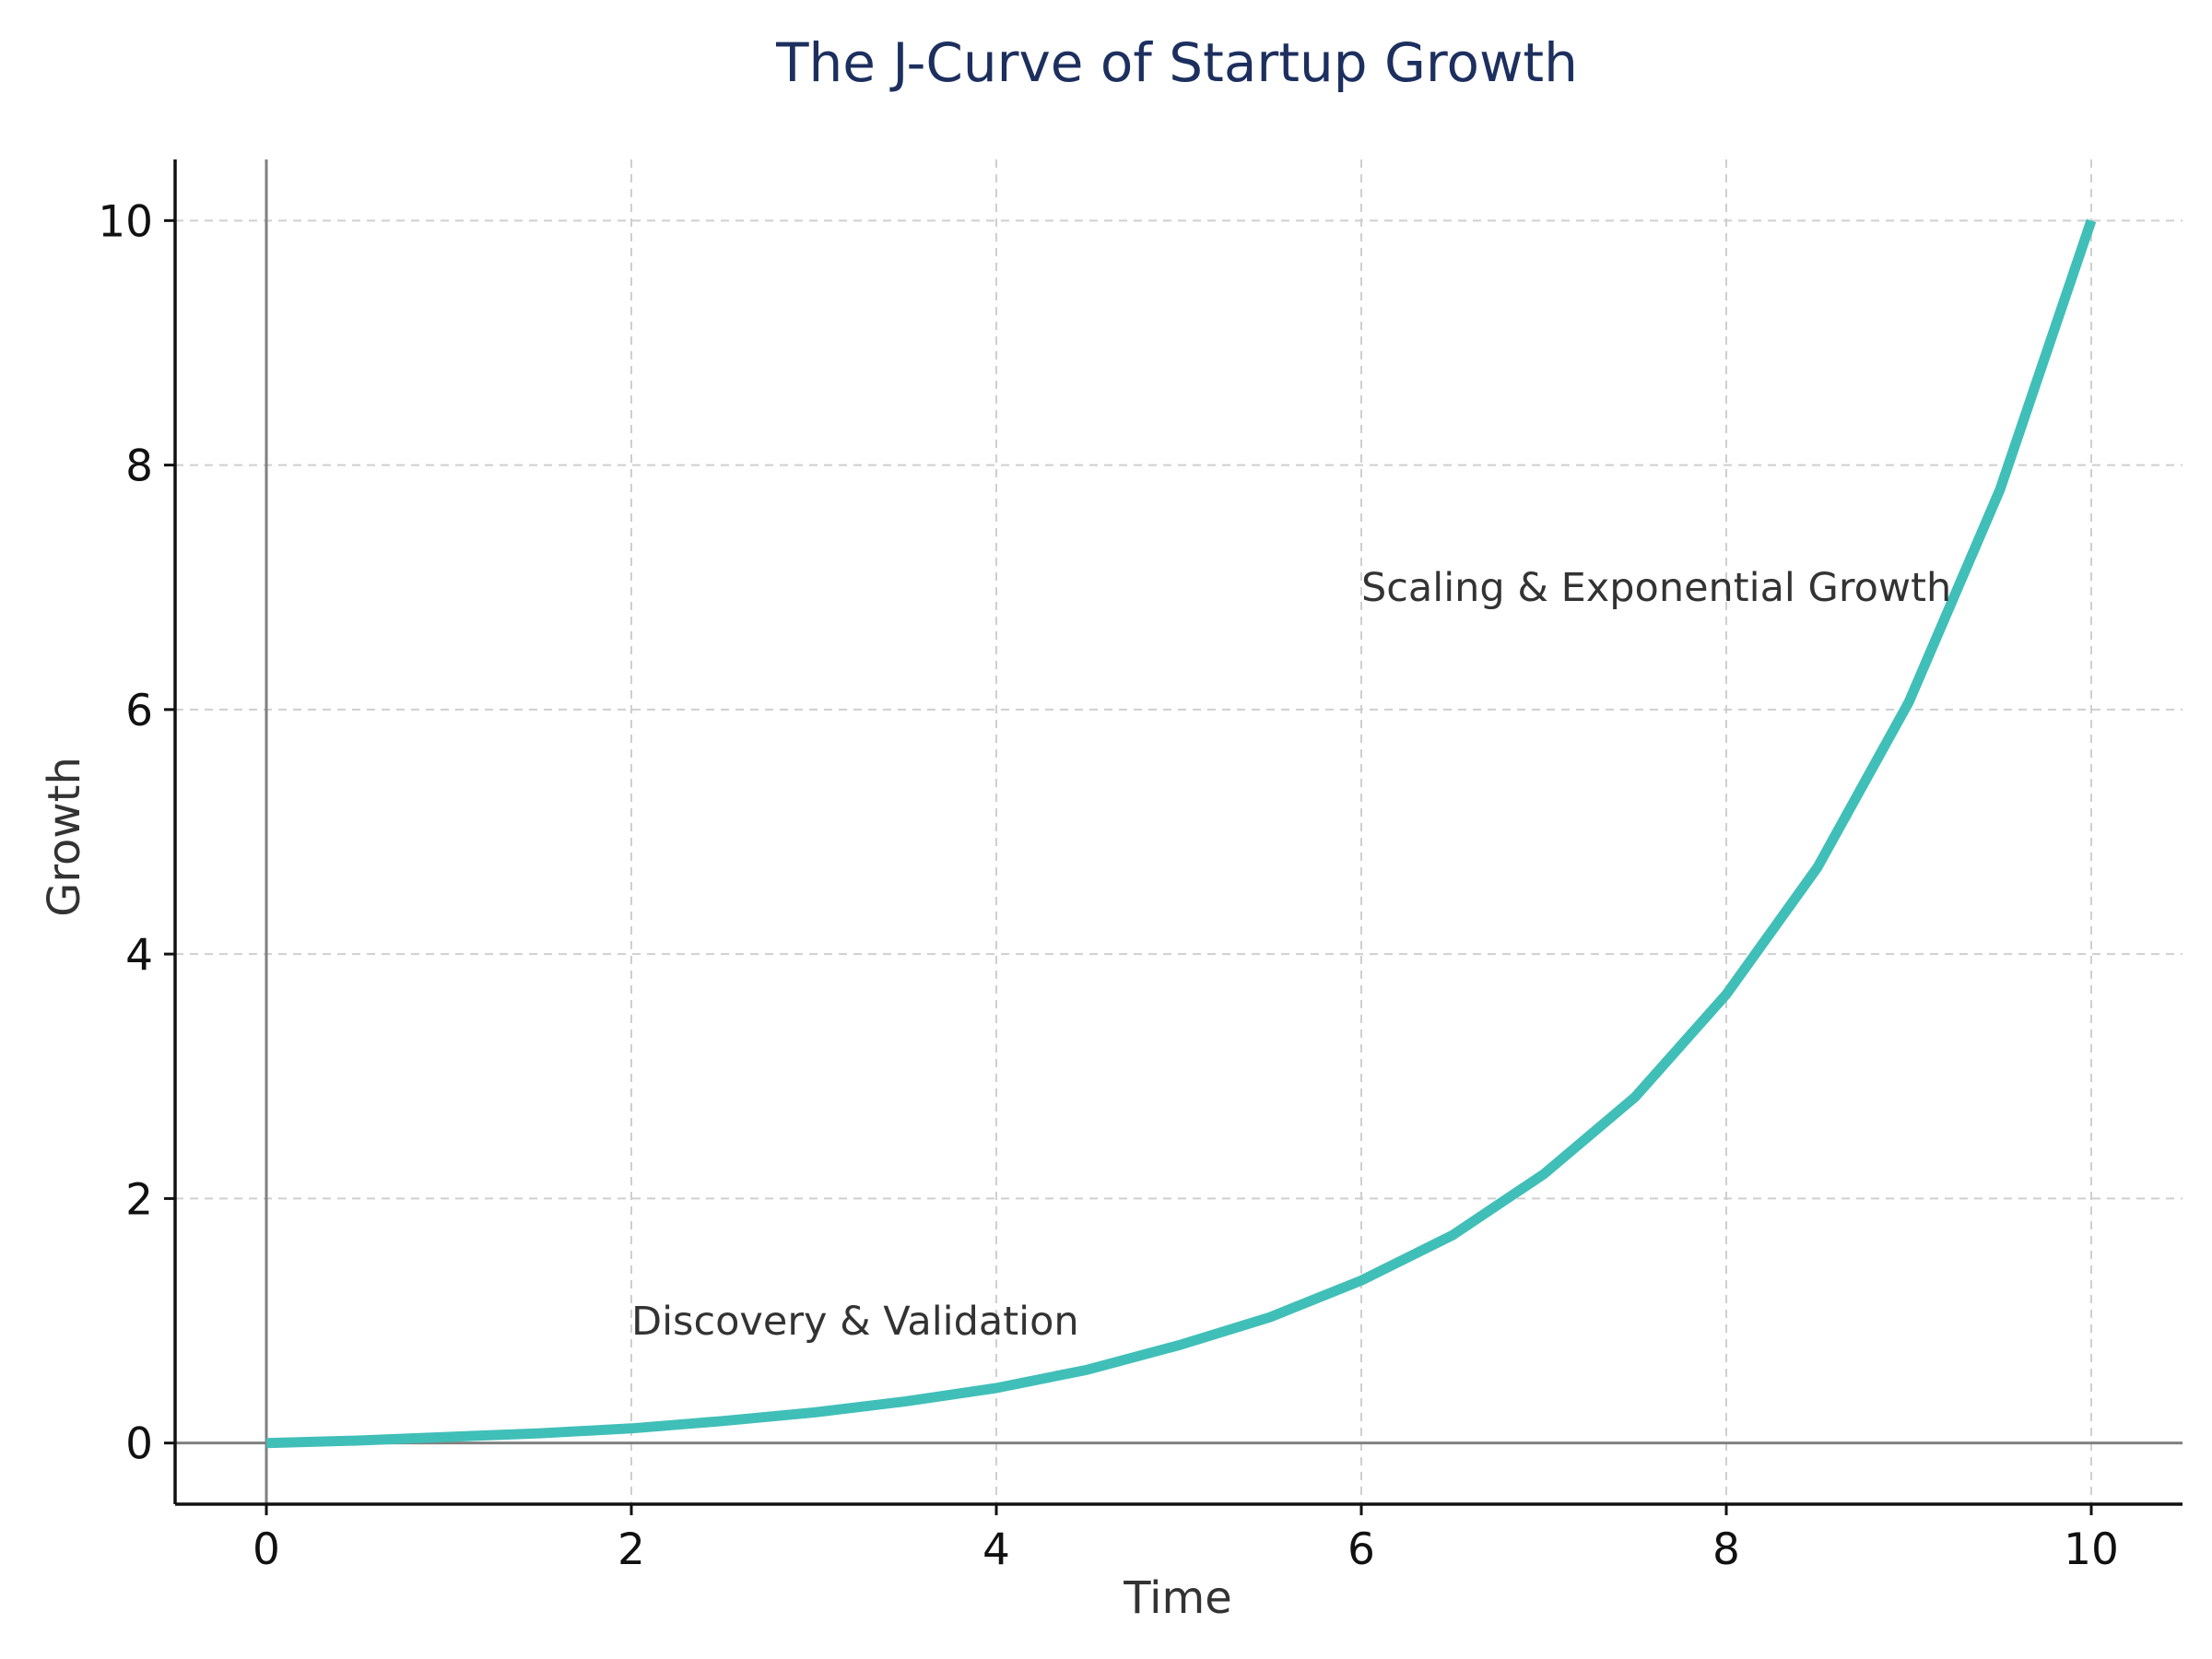 Image resolution: width=2212 pixels, height=1659 pixels. What do you see at coordinates (139, 1199) in the screenshot?
I see `y-tick-label-1: 2` at bounding box center [139, 1199].